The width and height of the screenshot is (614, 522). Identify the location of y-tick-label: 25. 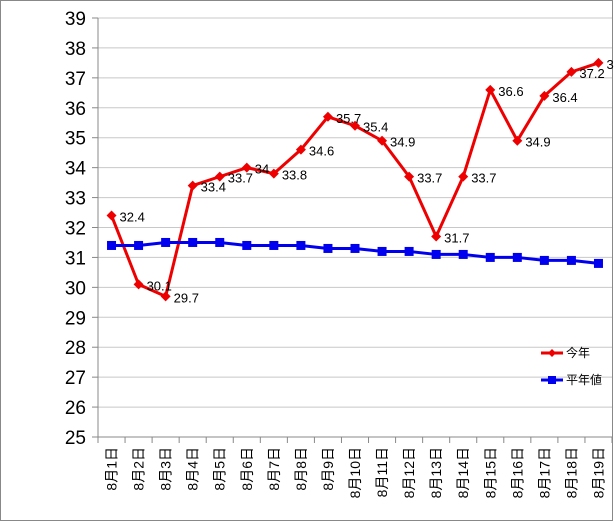
(75, 438).